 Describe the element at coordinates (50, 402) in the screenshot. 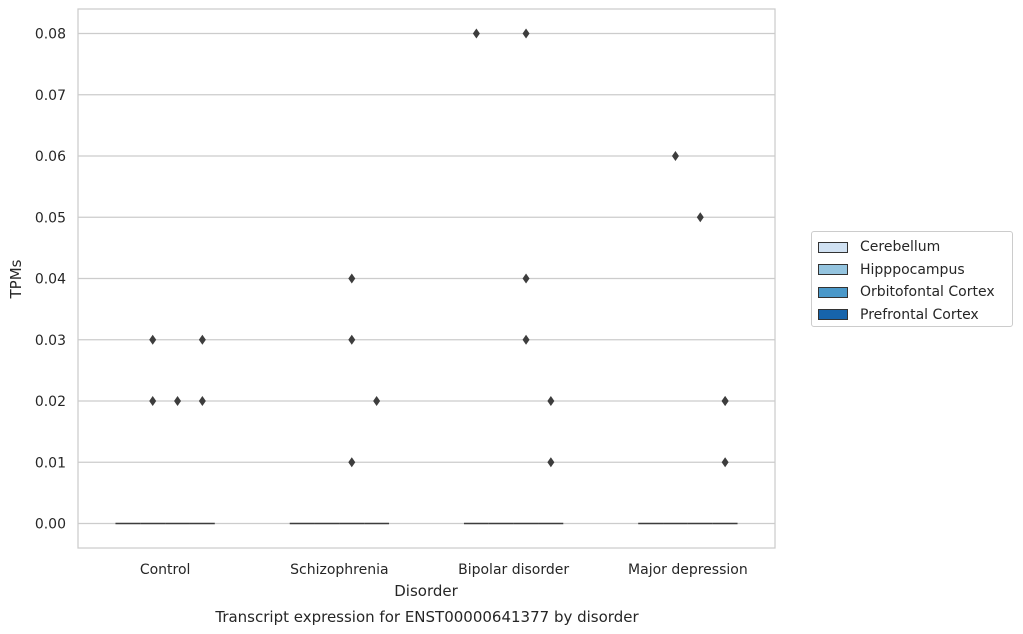

I see `y-tick-label: 0.02` at that location.